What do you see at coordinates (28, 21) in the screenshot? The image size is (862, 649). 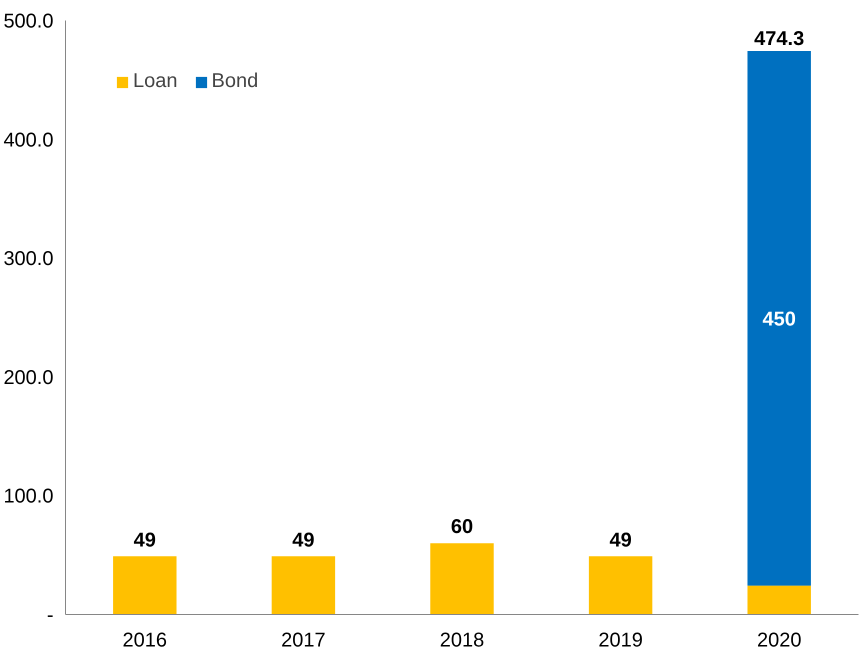 I see `y-tick-label: 500.0` at bounding box center [28, 21].